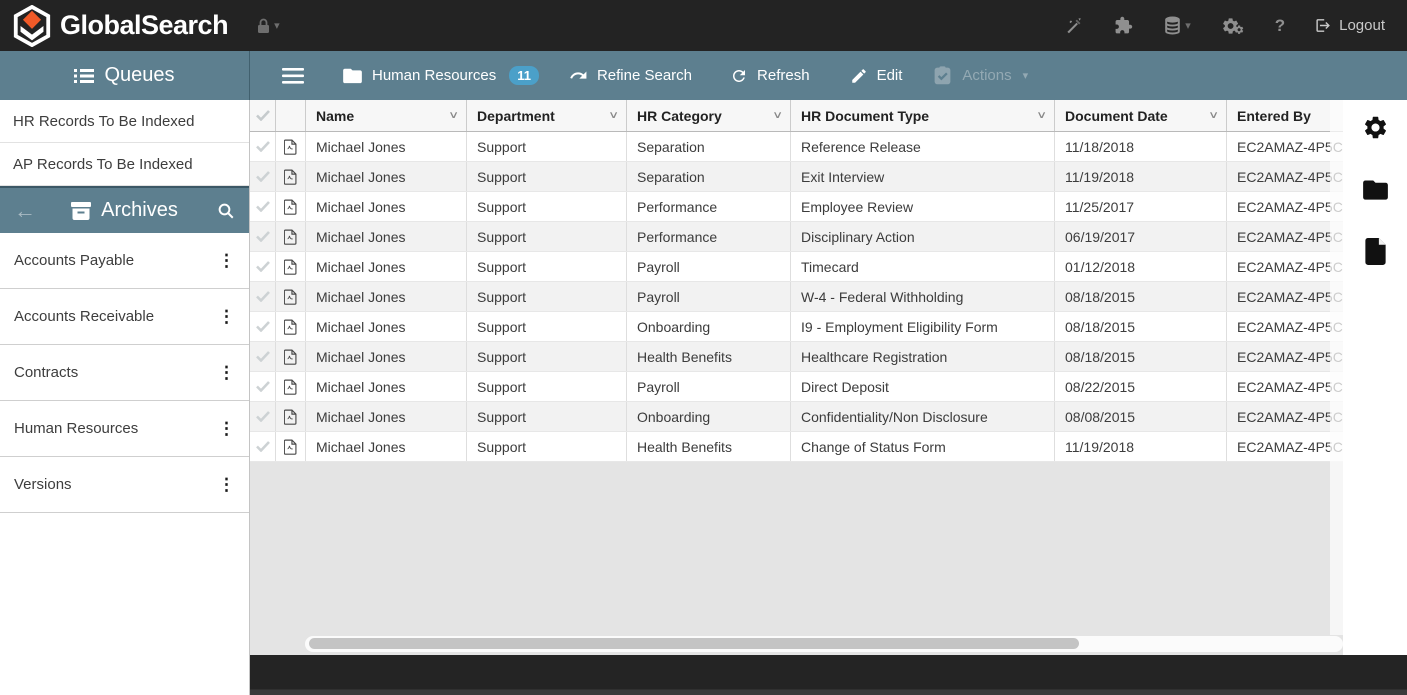 This screenshot has width=1407, height=695. I want to click on queue-item: AP Records To Be Indexed, so click(124, 164).